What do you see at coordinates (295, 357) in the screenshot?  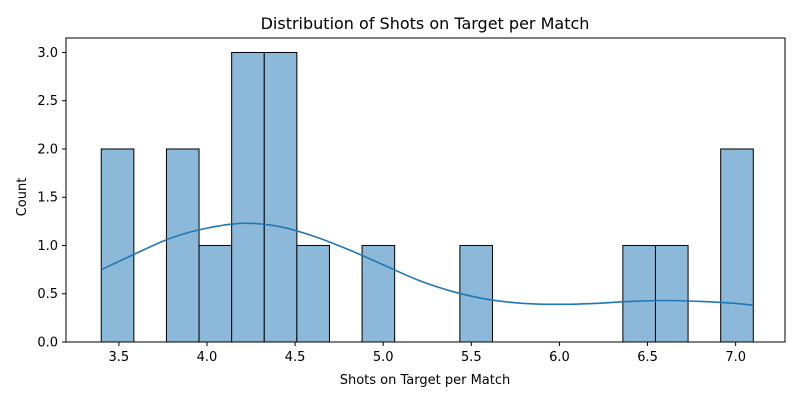 I see `x-tick-label: 4.5` at bounding box center [295, 357].